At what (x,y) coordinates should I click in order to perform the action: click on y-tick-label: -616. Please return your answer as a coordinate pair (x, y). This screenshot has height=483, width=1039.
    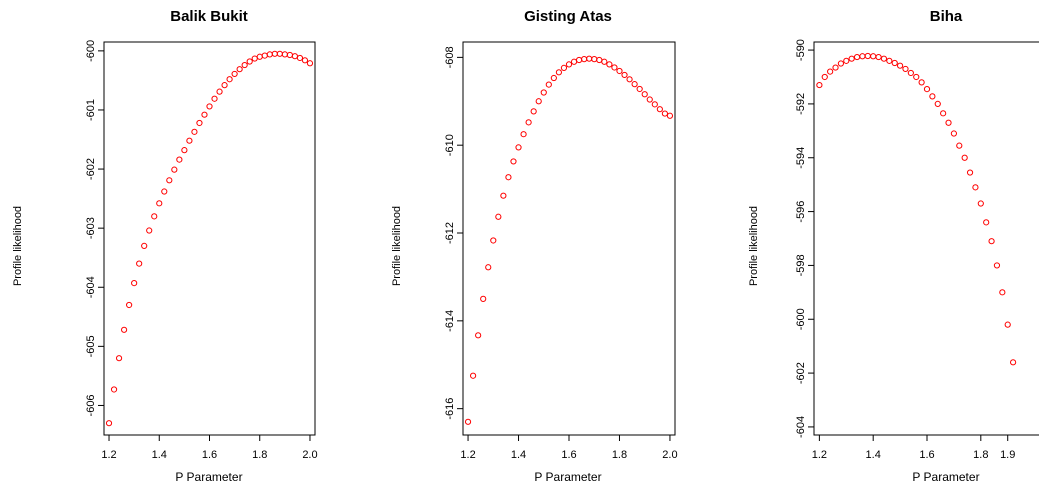
    Looking at the image, I should click on (450, 409).